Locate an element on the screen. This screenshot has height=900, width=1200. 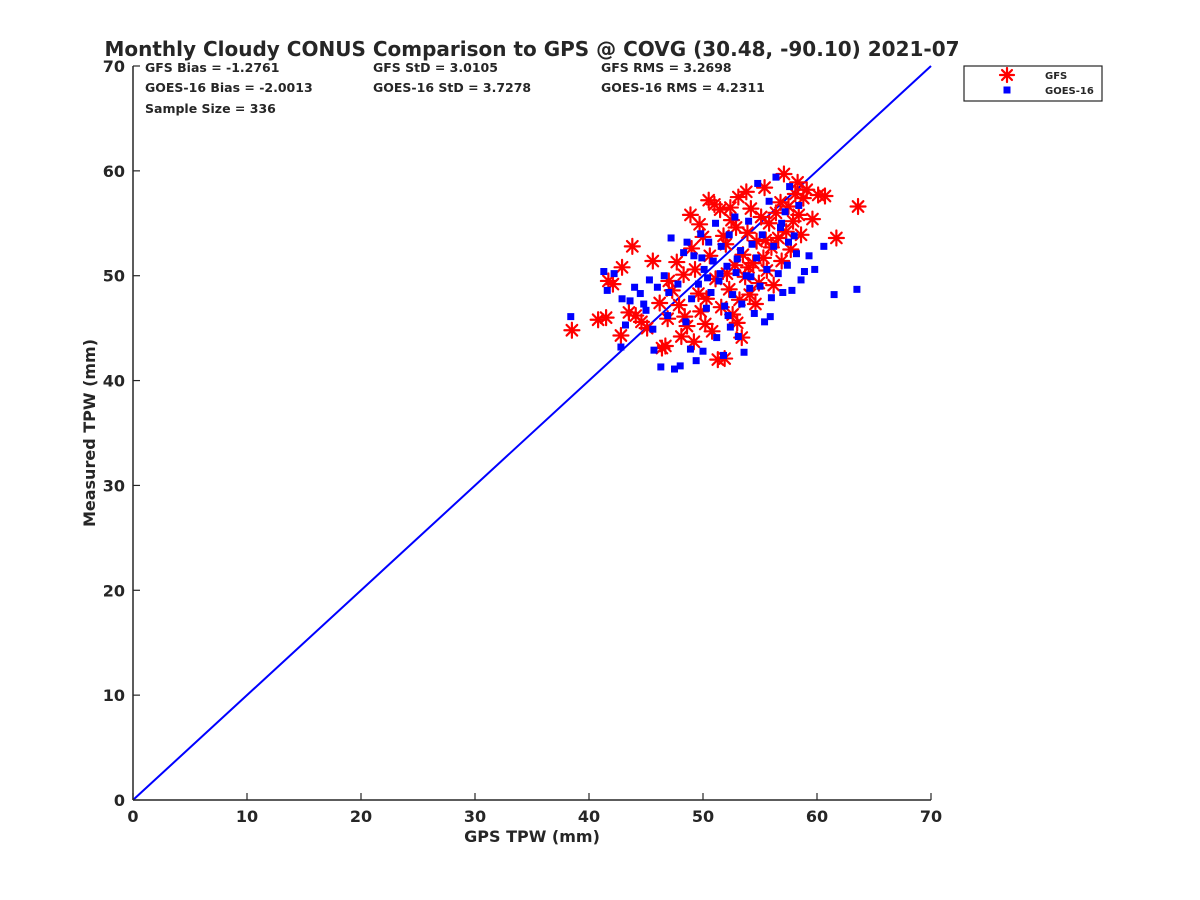
legend-goes-label: GOES-16 is located at coordinates (1069, 91).